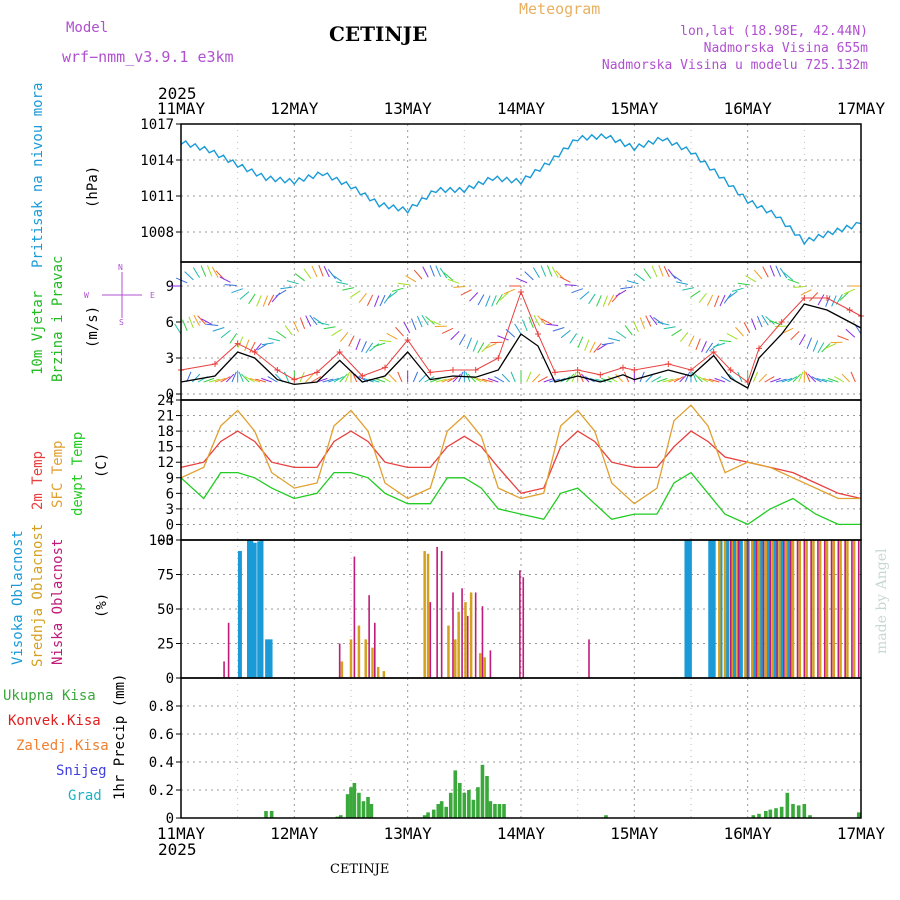  Describe the element at coordinates (38, 480) in the screenshot. I see `temp2m-label: 2m Temp` at that location.